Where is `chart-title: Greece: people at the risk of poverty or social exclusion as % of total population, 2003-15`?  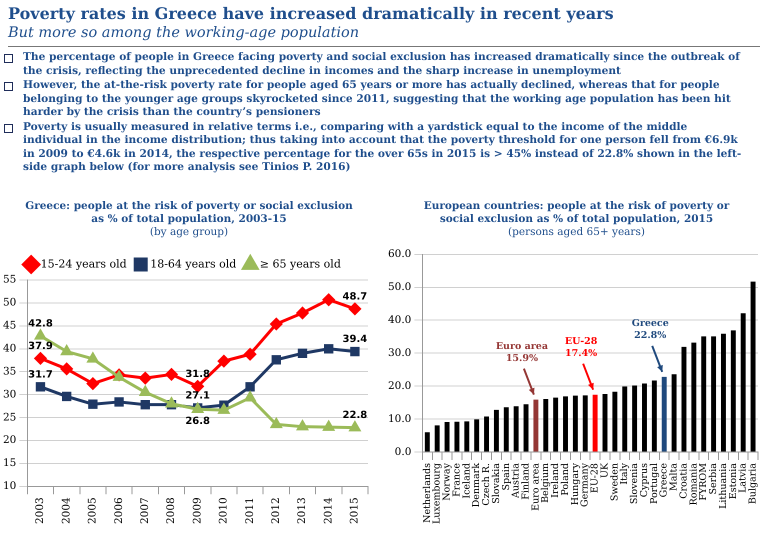
chart-title: Greece: people at the risk of poverty or social exclusion as % of total population, 2003-15 is located at coordinates (189, 213).